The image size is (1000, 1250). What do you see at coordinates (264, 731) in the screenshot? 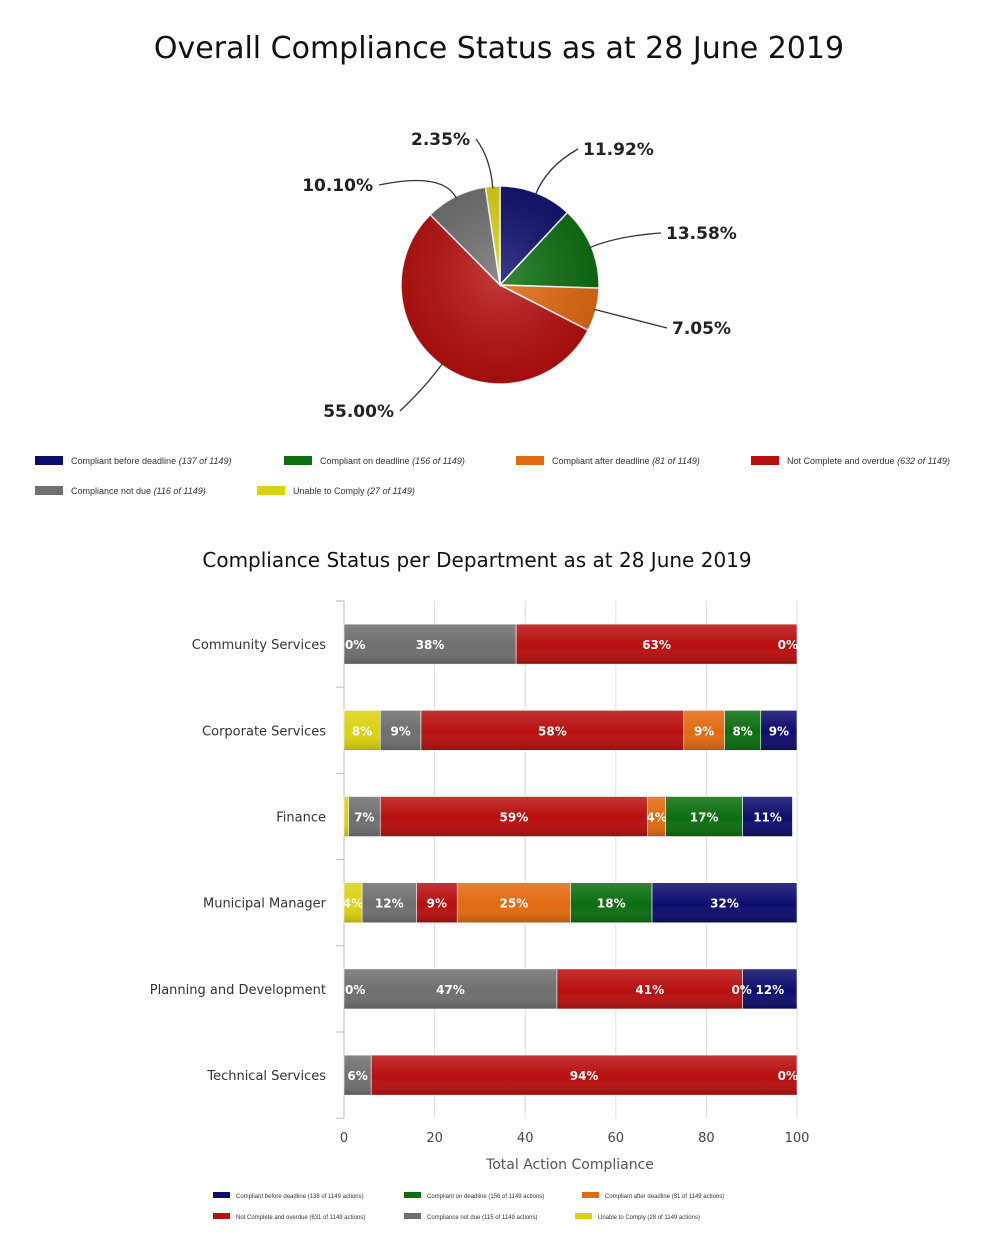
I see `category-label: Corporate Services` at bounding box center [264, 731].